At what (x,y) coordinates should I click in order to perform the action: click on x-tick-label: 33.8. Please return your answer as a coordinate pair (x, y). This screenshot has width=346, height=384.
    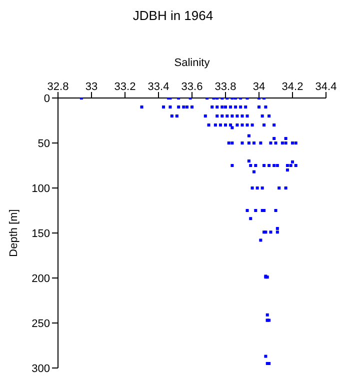
    Looking at the image, I should click on (225, 87).